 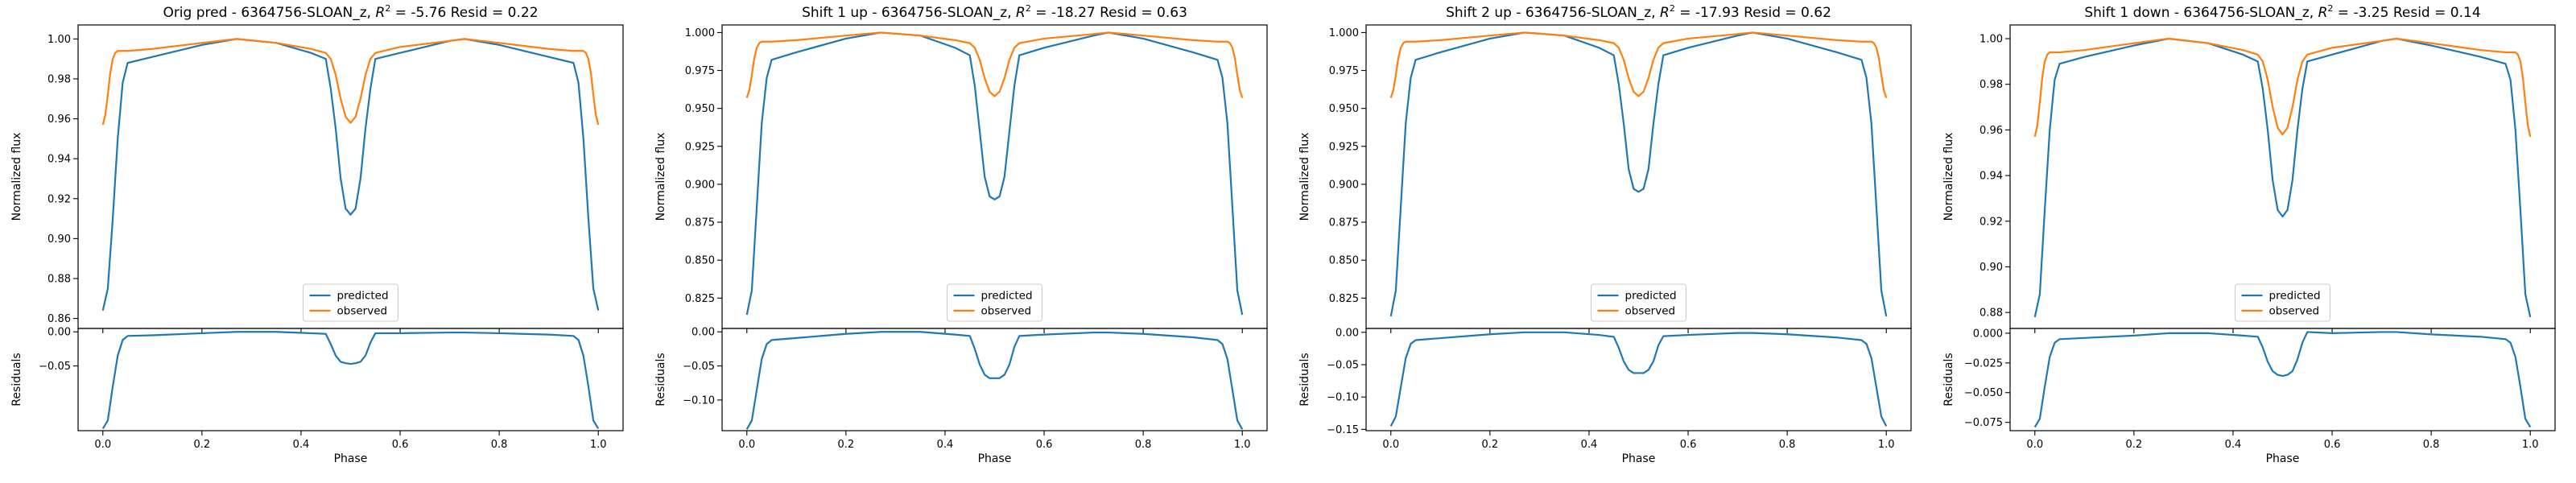 What do you see at coordinates (1991, 314) in the screenshot?
I see `y-tick-label: 0.88` at bounding box center [1991, 314].